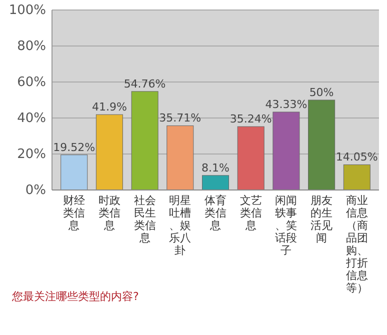 The height and width of the screenshot is (335, 387). Describe the element at coordinates (27, 10) in the screenshot. I see `y-tick-label: 100%` at that location.